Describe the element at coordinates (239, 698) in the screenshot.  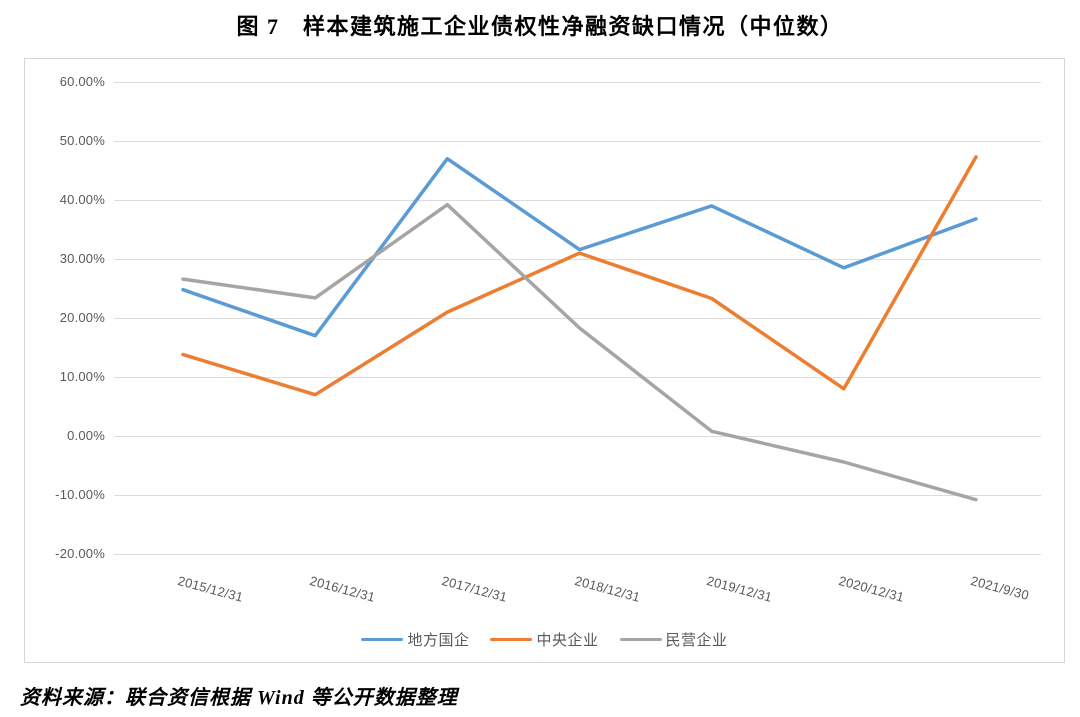
I see `source-note: 资料来源：联合资信根据 Wind 等公开数据整理` at that location.